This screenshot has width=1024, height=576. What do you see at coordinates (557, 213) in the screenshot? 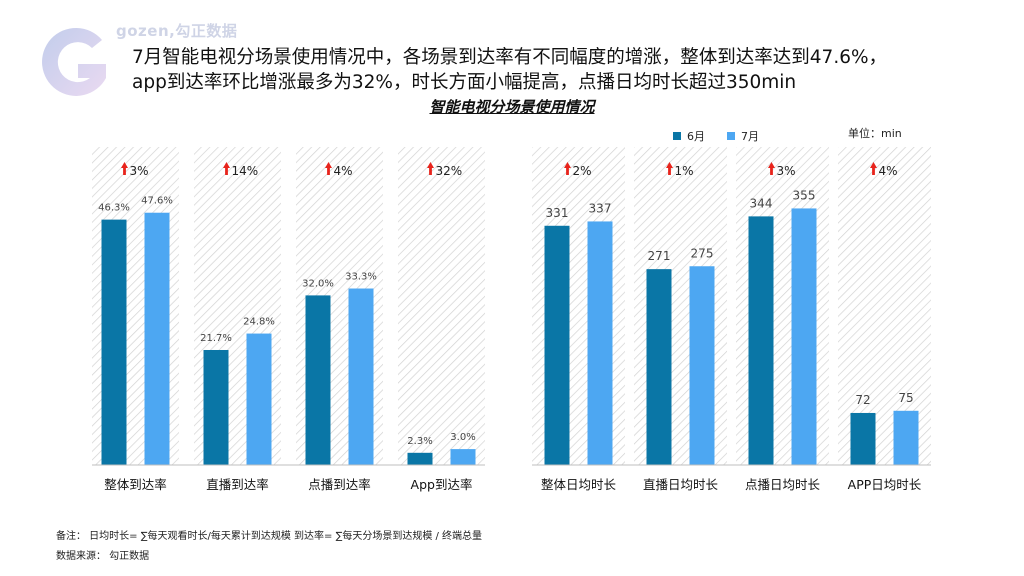
I see `data-label-june-1-0: 331` at bounding box center [557, 213].